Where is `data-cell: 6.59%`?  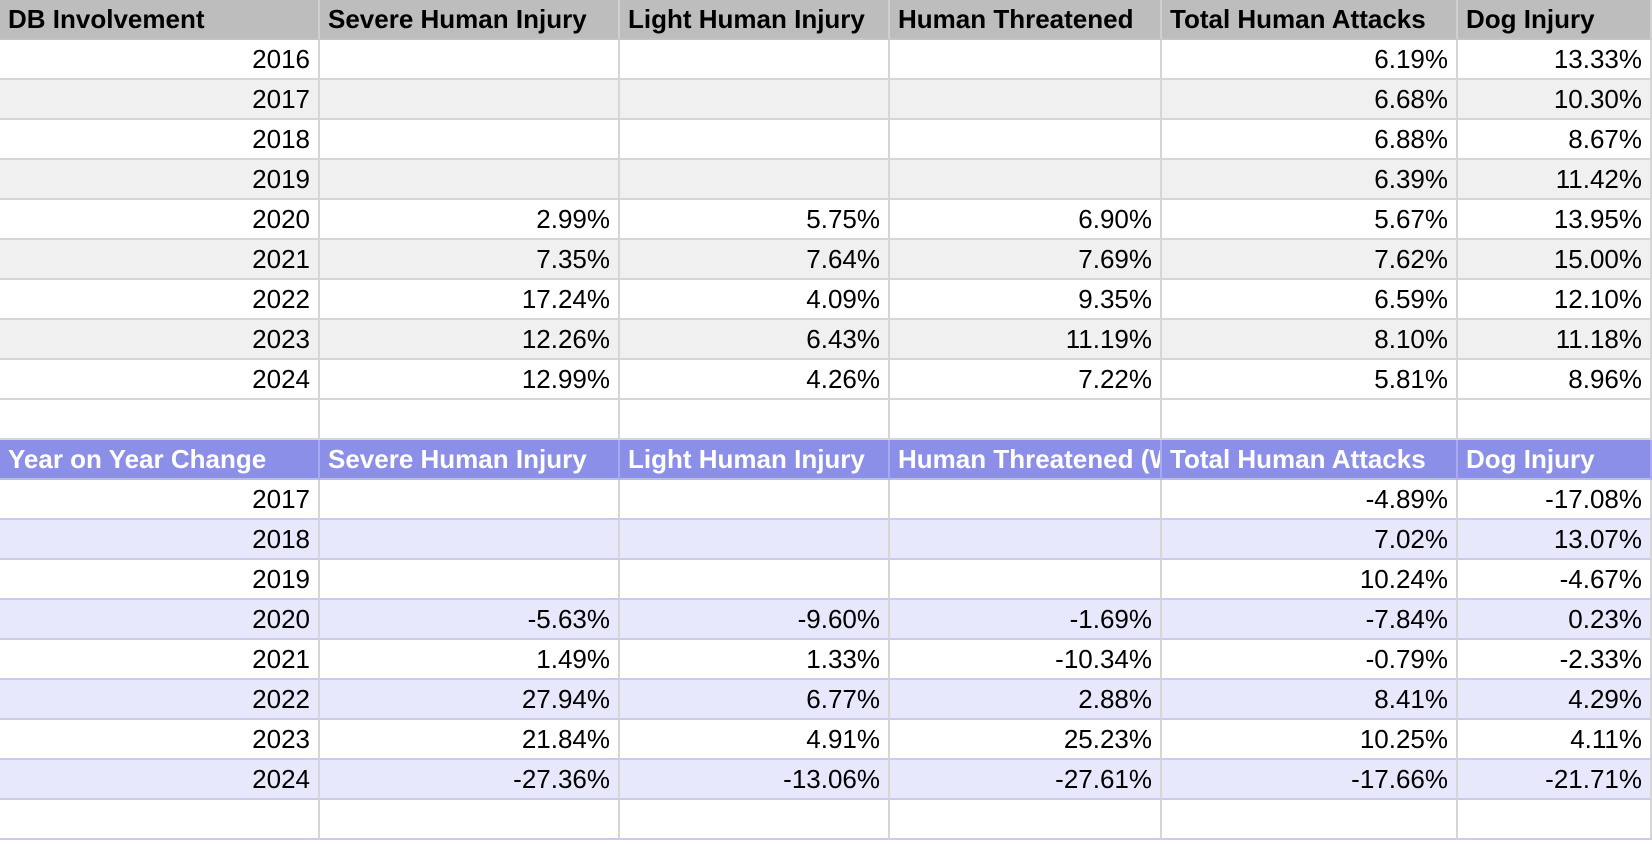 data-cell: 6.59% is located at coordinates (1310, 300).